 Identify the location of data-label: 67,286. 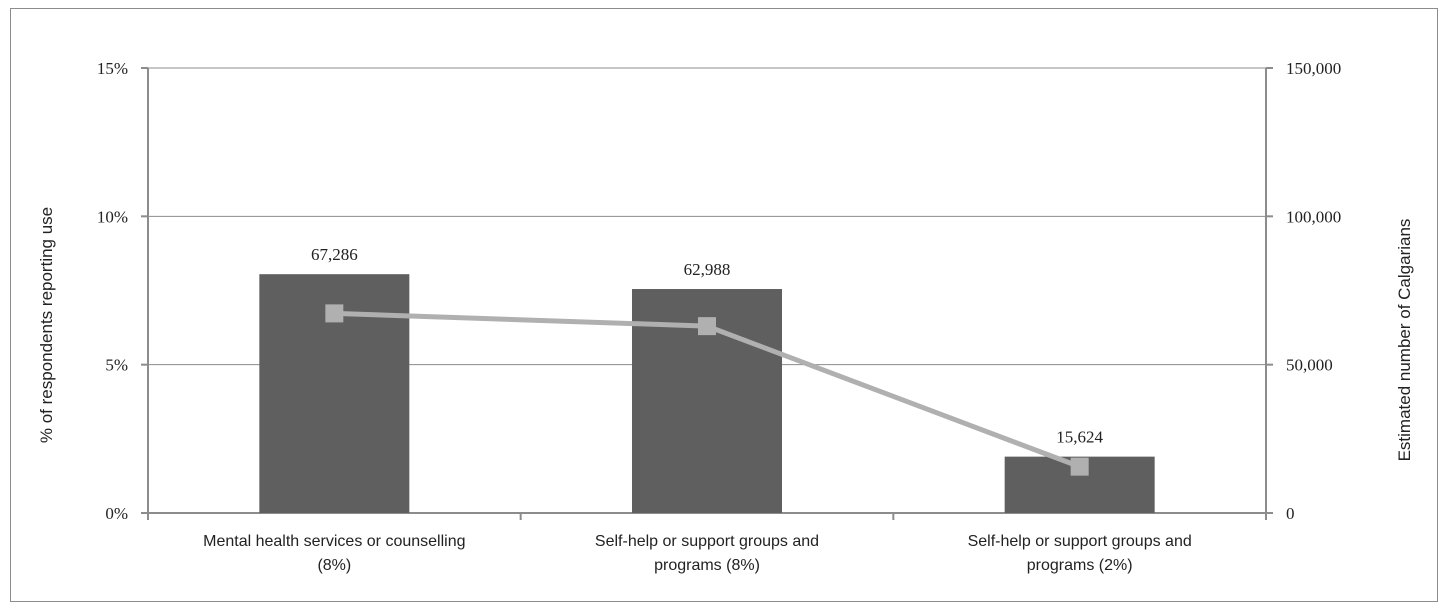
(334, 254).